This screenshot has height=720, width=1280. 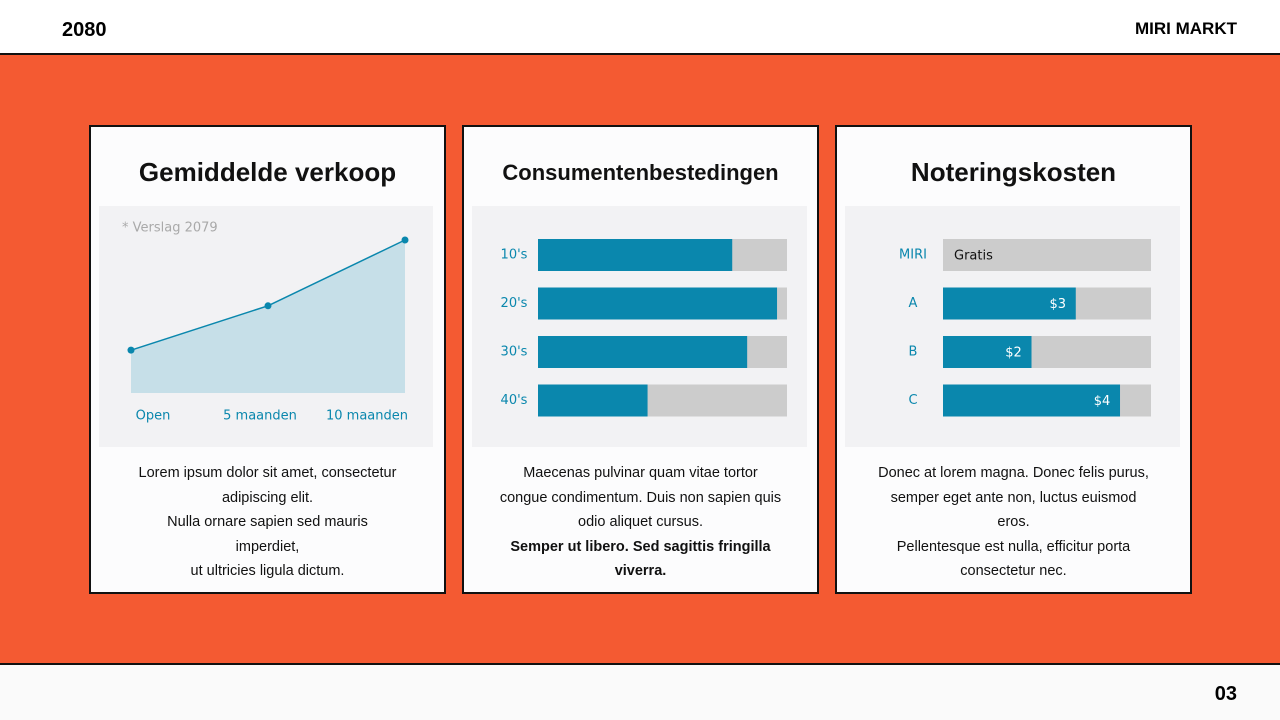 What do you see at coordinates (640, 571) in the screenshot?
I see `text-line: viverra.` at bounding box center [640, 571].